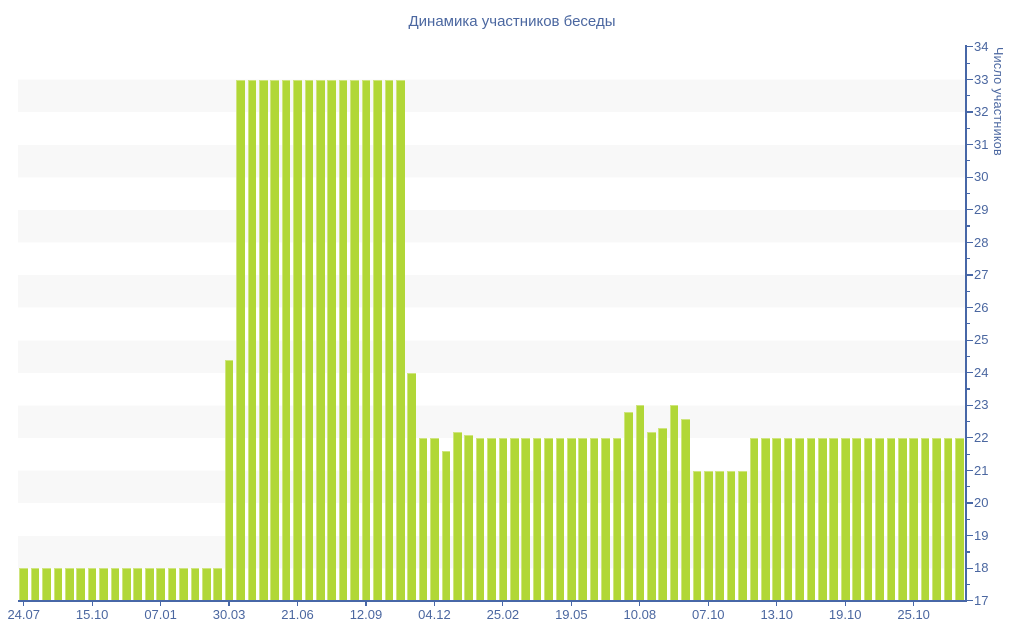  Describe the element at coordinates (981, 470) in the screenshot. I see `y-tick-label: 21` at that location.